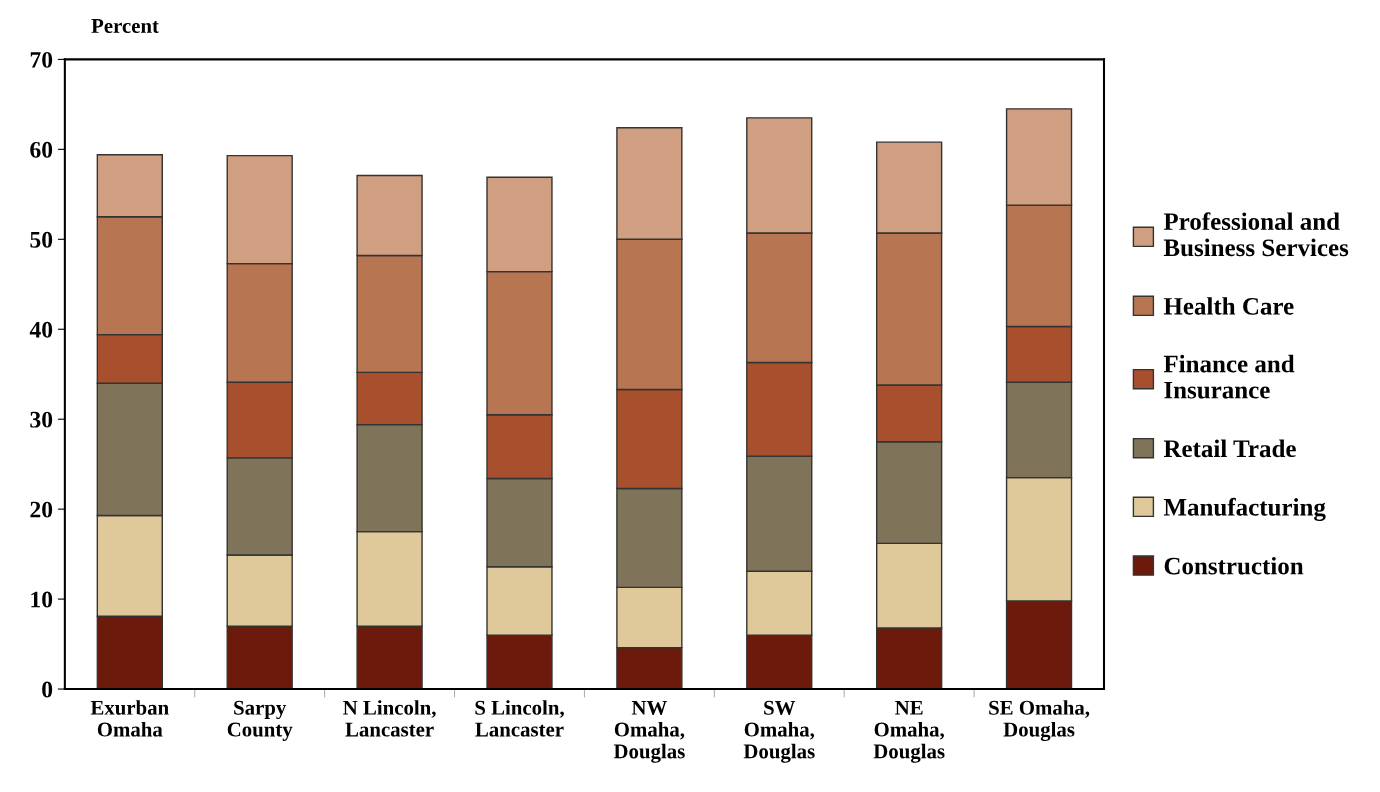  What do you see at coordinates (1229, 376) in the screenshot?
I see `legend-label: Finance and Insurance` at bounding box center [1229, 376].